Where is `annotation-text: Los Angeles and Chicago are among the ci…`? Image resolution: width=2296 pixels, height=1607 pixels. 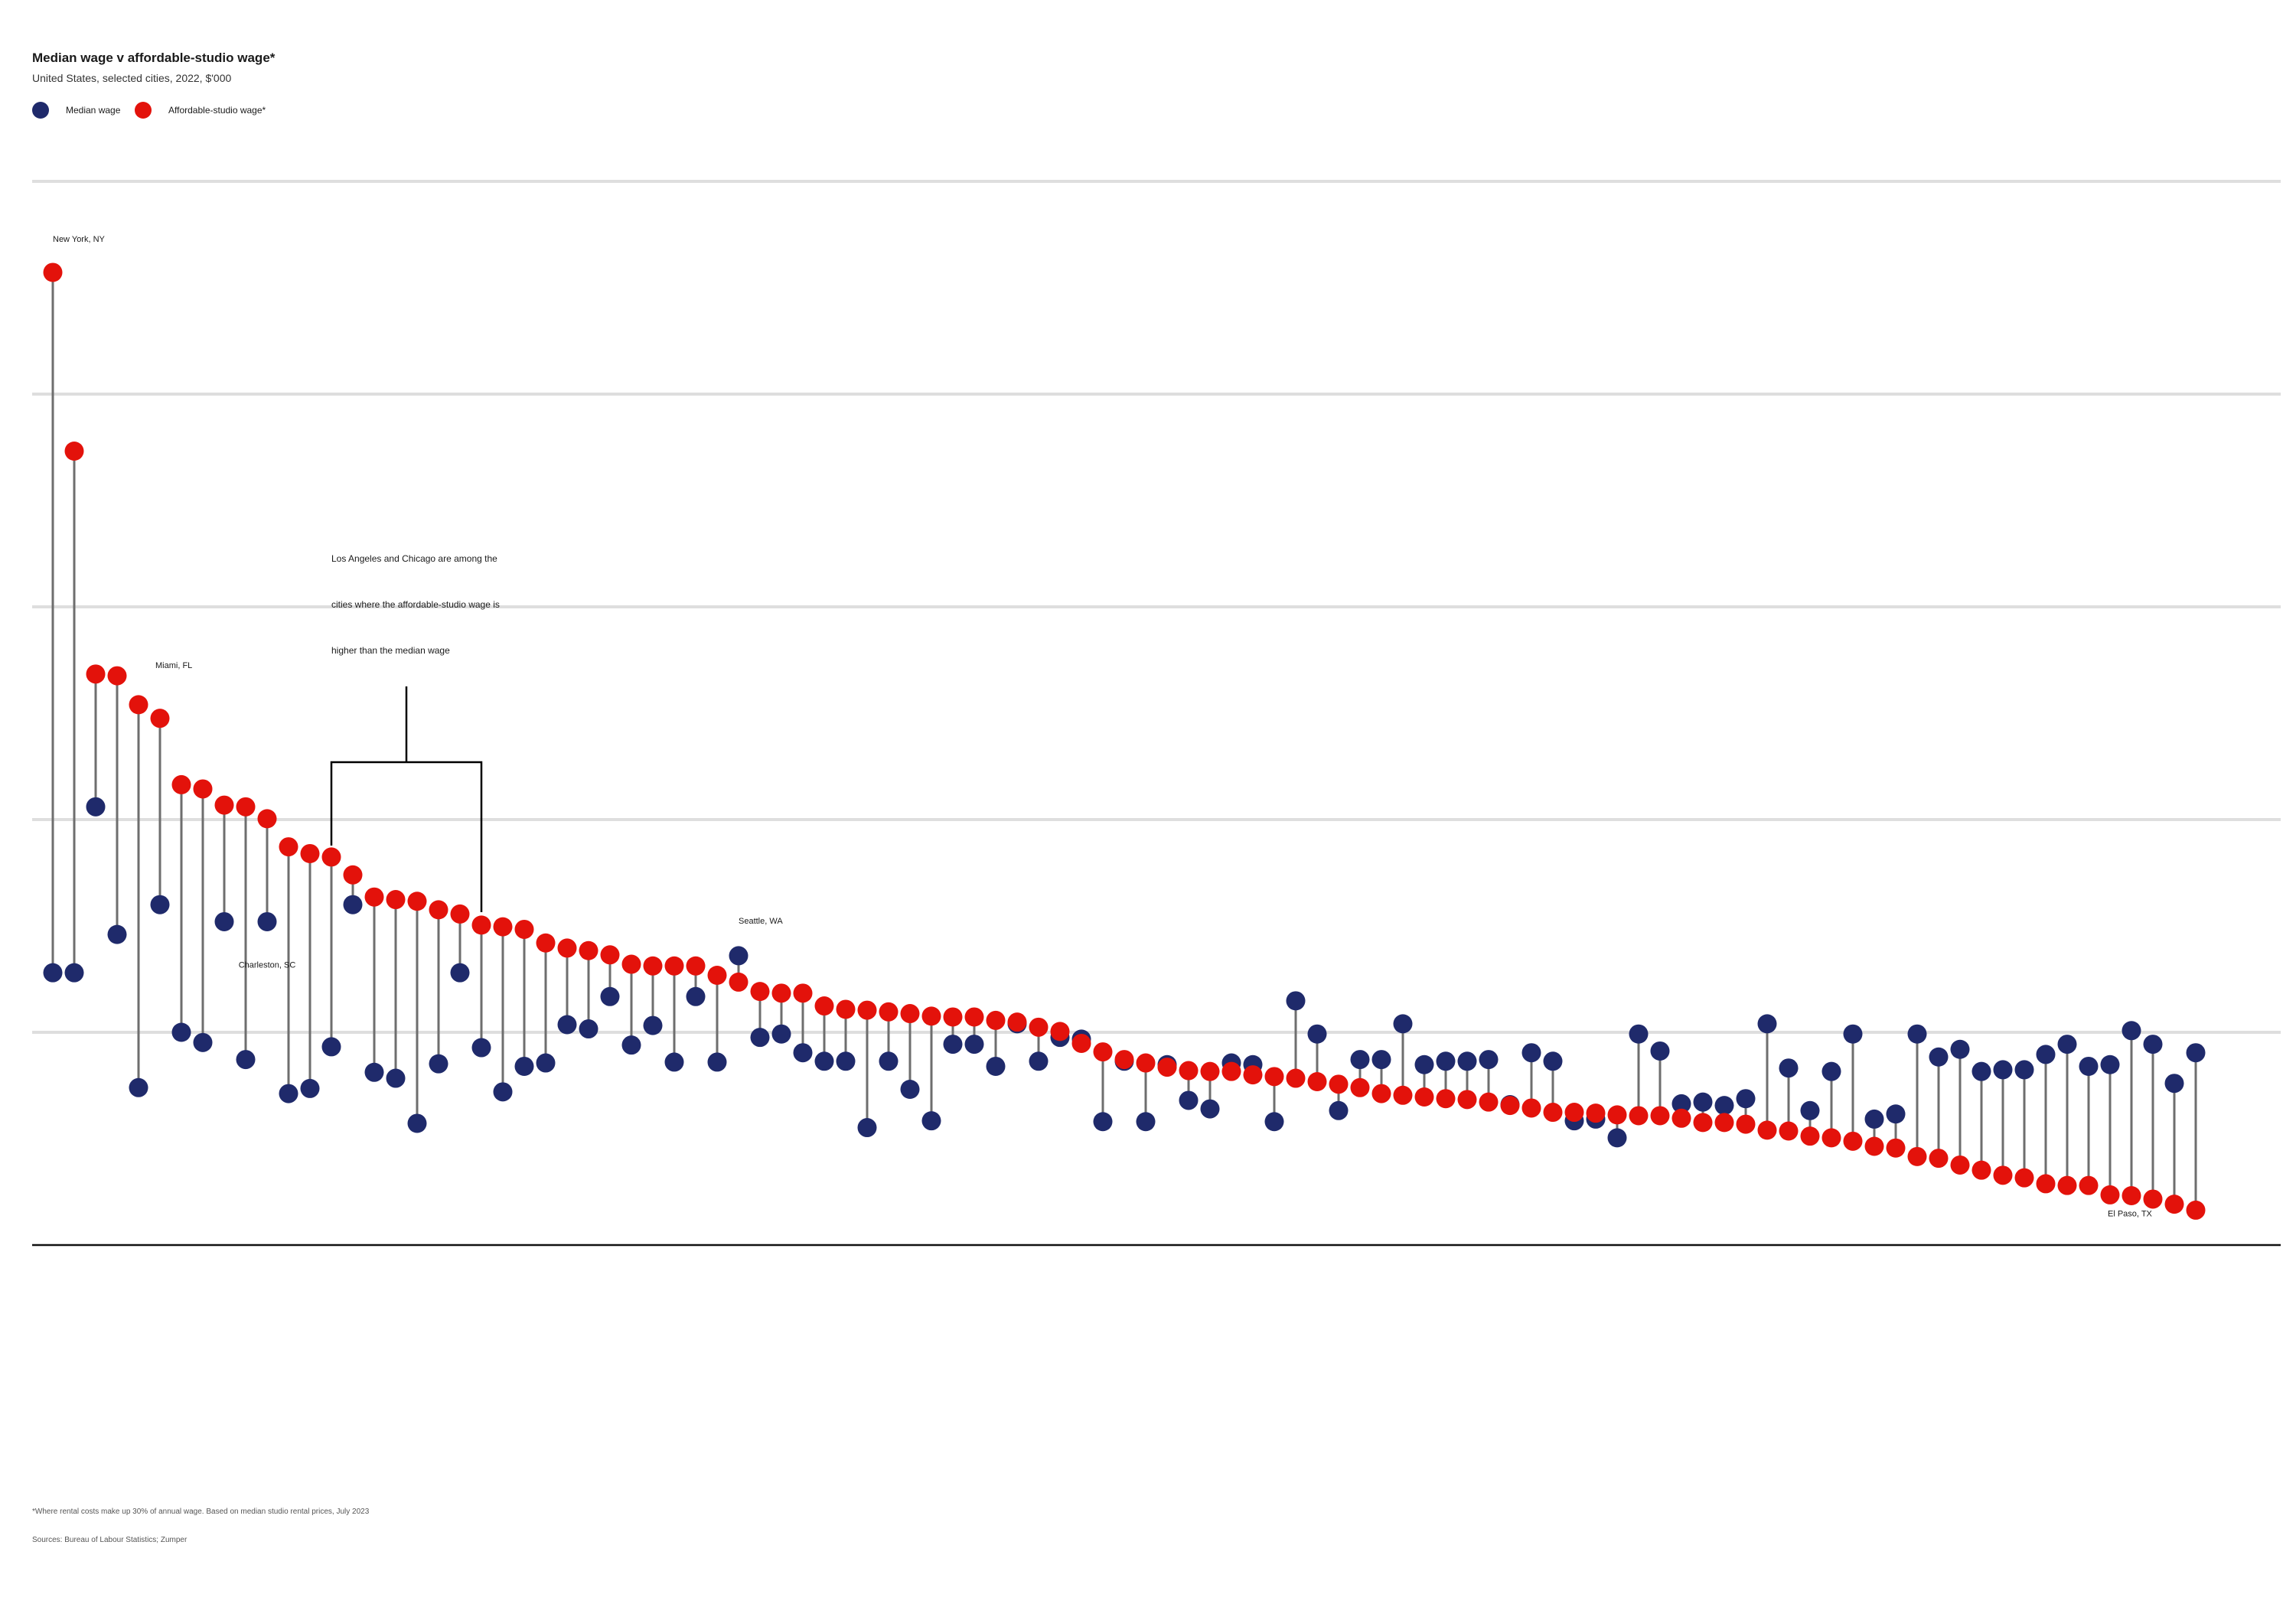 annotation-text: Los Angeles and Chicago are among the ci… is located at coordinates (430, 604).